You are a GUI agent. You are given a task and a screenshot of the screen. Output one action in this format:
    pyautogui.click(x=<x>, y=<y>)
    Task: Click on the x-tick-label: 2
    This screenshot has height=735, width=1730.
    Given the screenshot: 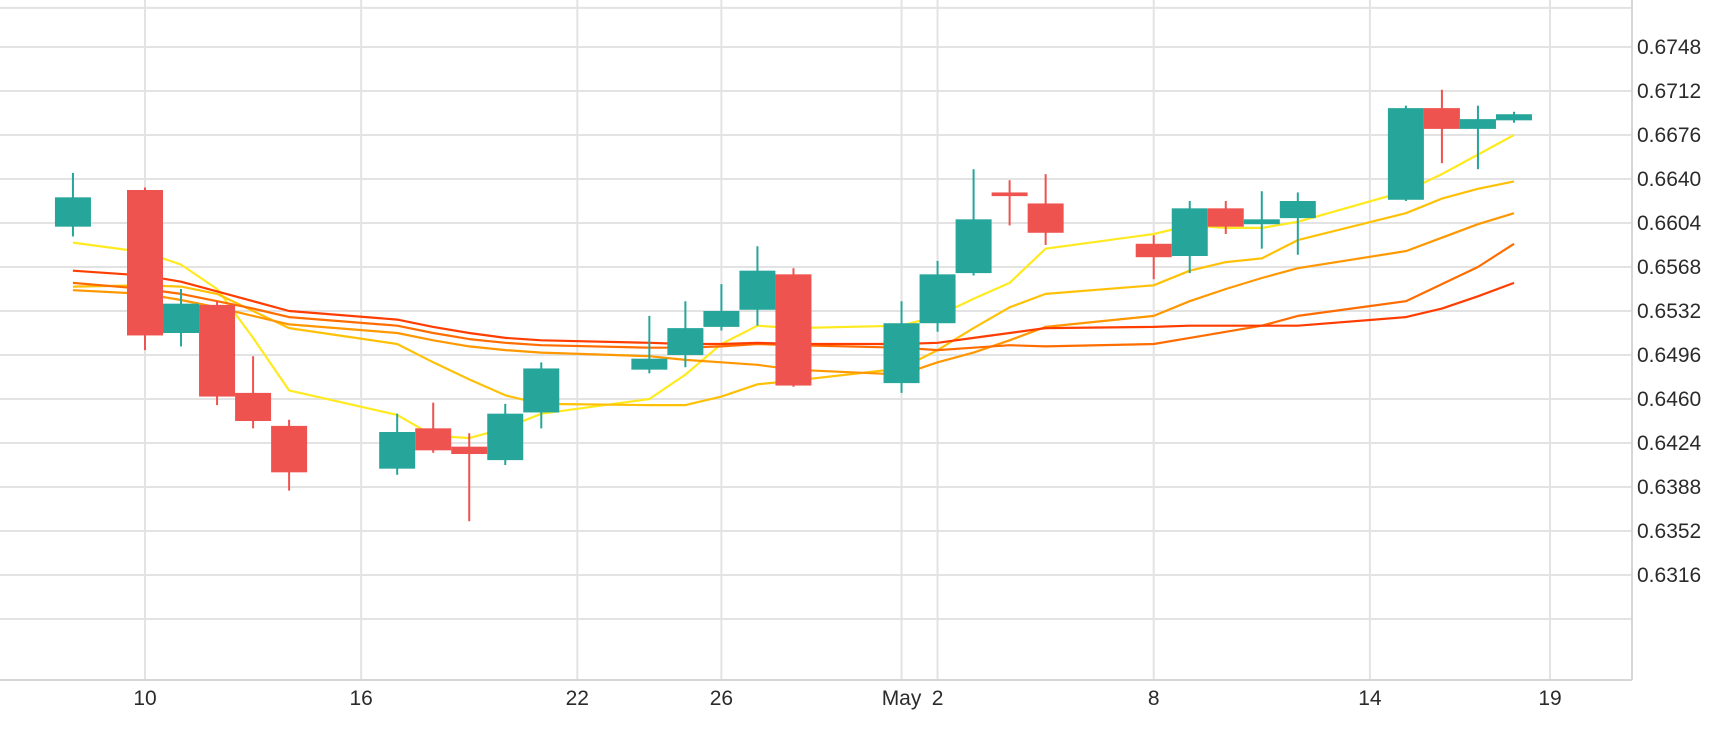 What is the action you would take?
    pyautogui.click(x=938, y=698)
    